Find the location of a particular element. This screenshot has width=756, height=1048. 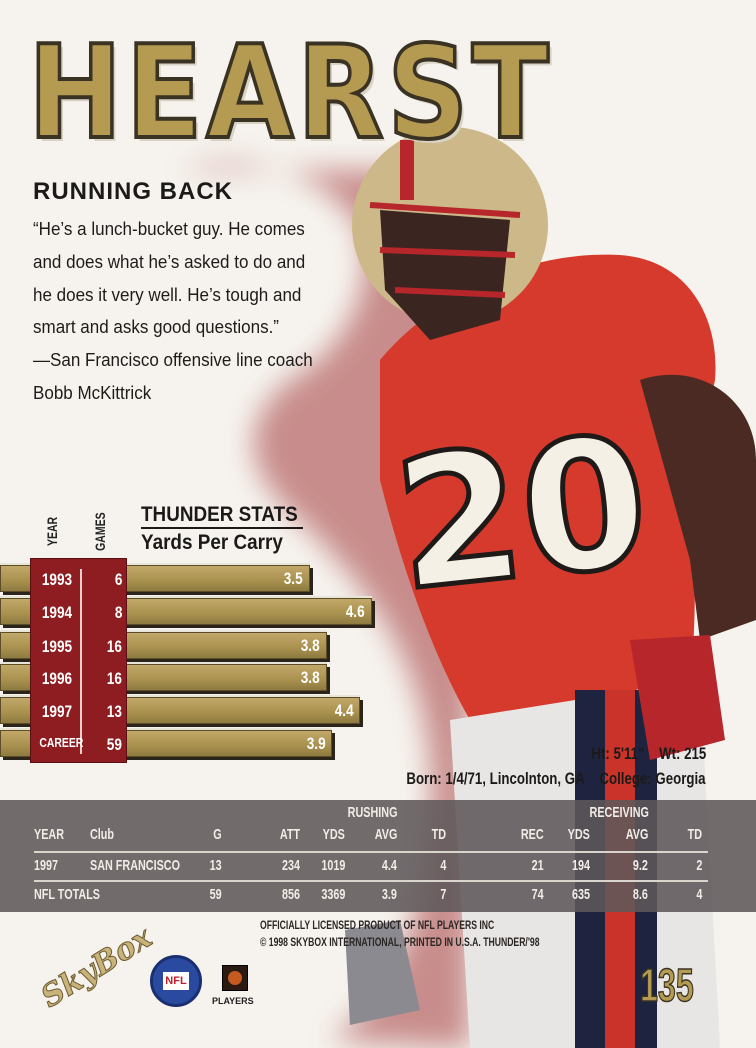

glove is located at coordinates (677, 697).